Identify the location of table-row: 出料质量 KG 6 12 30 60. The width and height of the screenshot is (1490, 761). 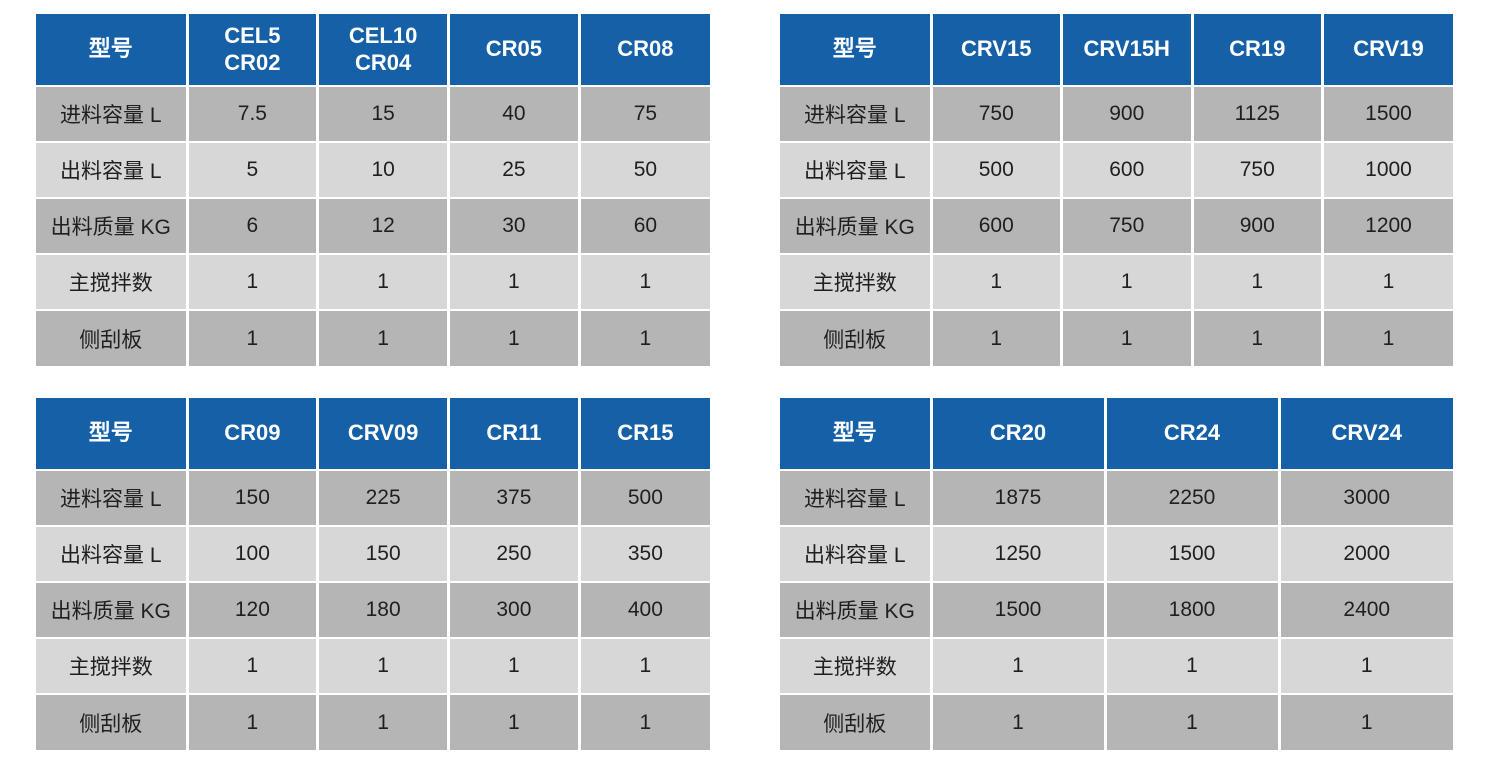
(373, 226).